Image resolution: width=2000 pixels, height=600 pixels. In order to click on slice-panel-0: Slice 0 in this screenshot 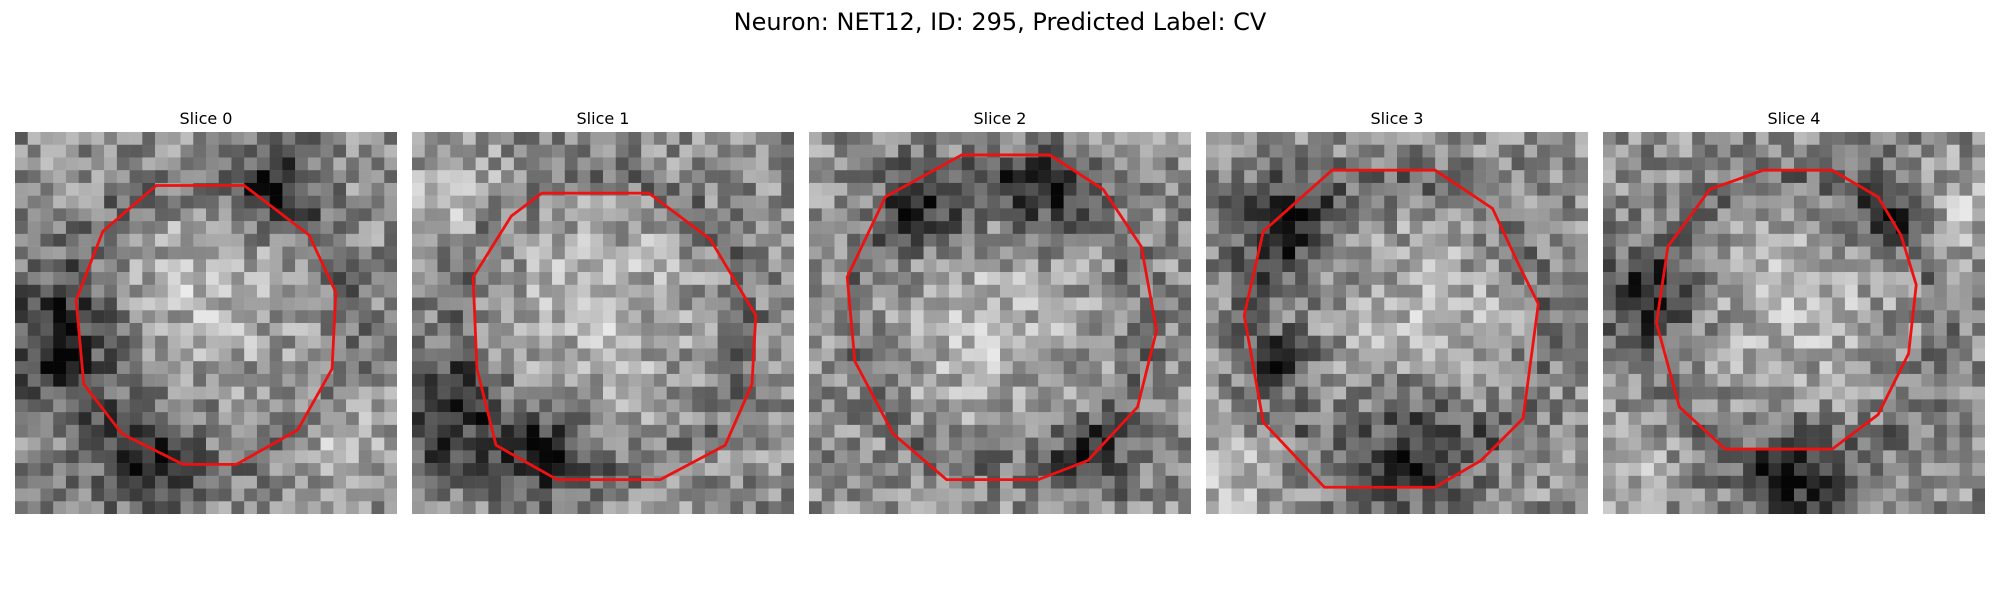, I will do `click(206, 311)`.